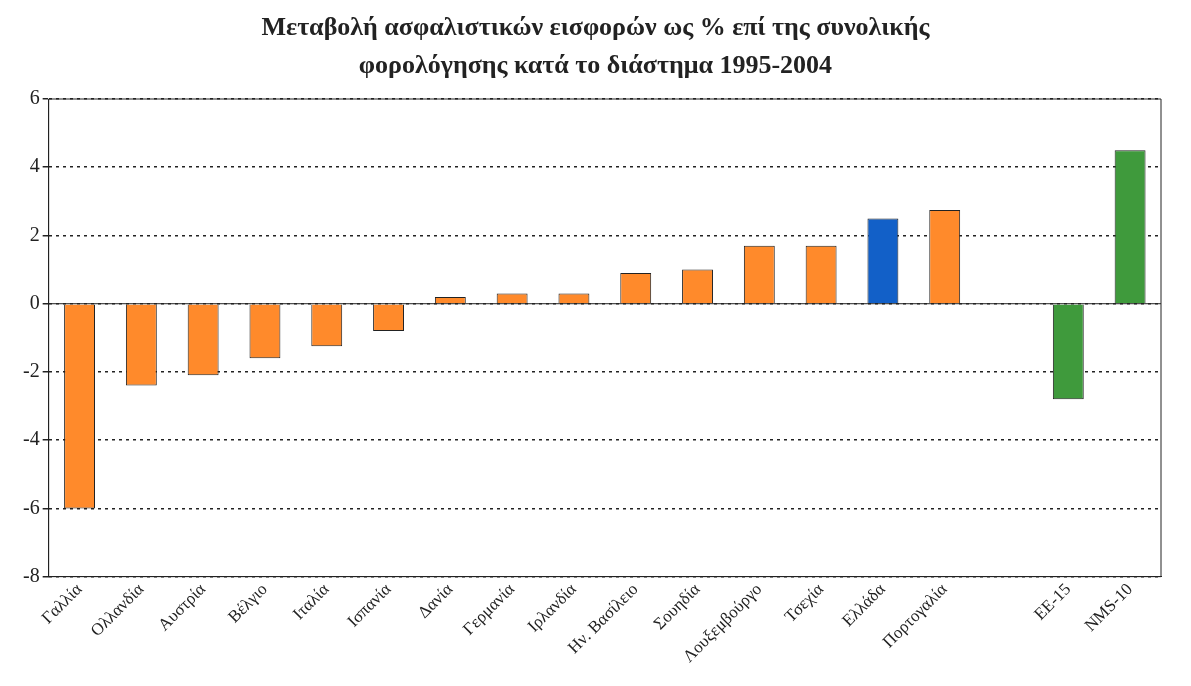 The width and height of the screenshot is (1191, 686). I want to click on y-tick-label: 0, so click(34, 301).